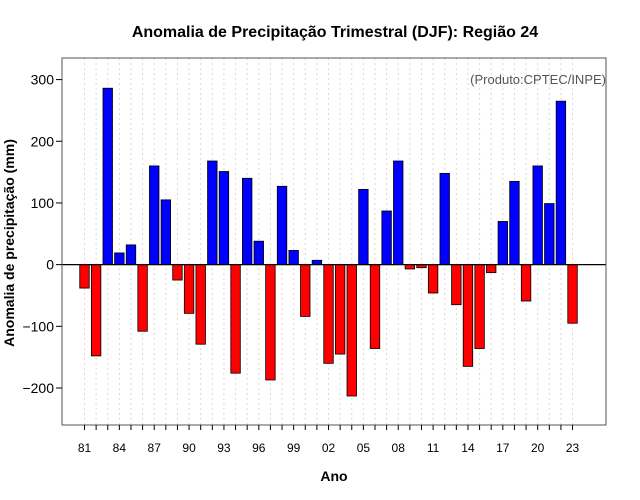 This screenshot has width=640, height=500. What do you see at coordinates (340, 309) in the screenshot?
I see `bar-2003` at bounding box center [340, 309].